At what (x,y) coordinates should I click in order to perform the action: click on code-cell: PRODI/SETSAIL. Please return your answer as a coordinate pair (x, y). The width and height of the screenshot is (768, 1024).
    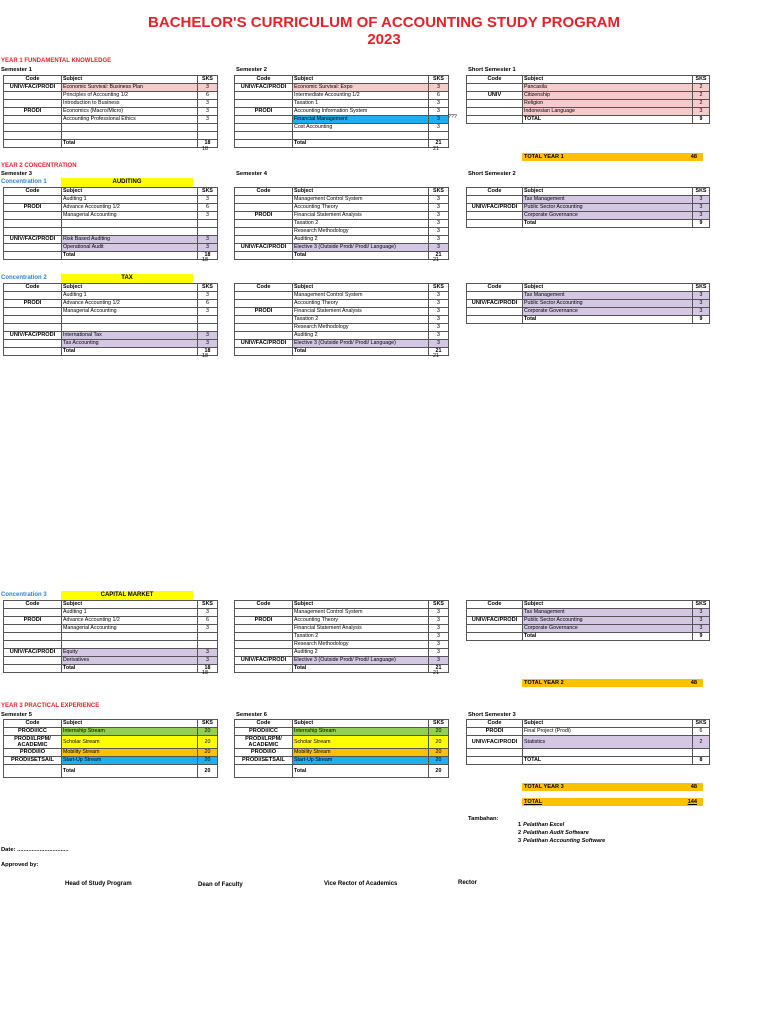
    Looking at the image, I should click on (263, 760).